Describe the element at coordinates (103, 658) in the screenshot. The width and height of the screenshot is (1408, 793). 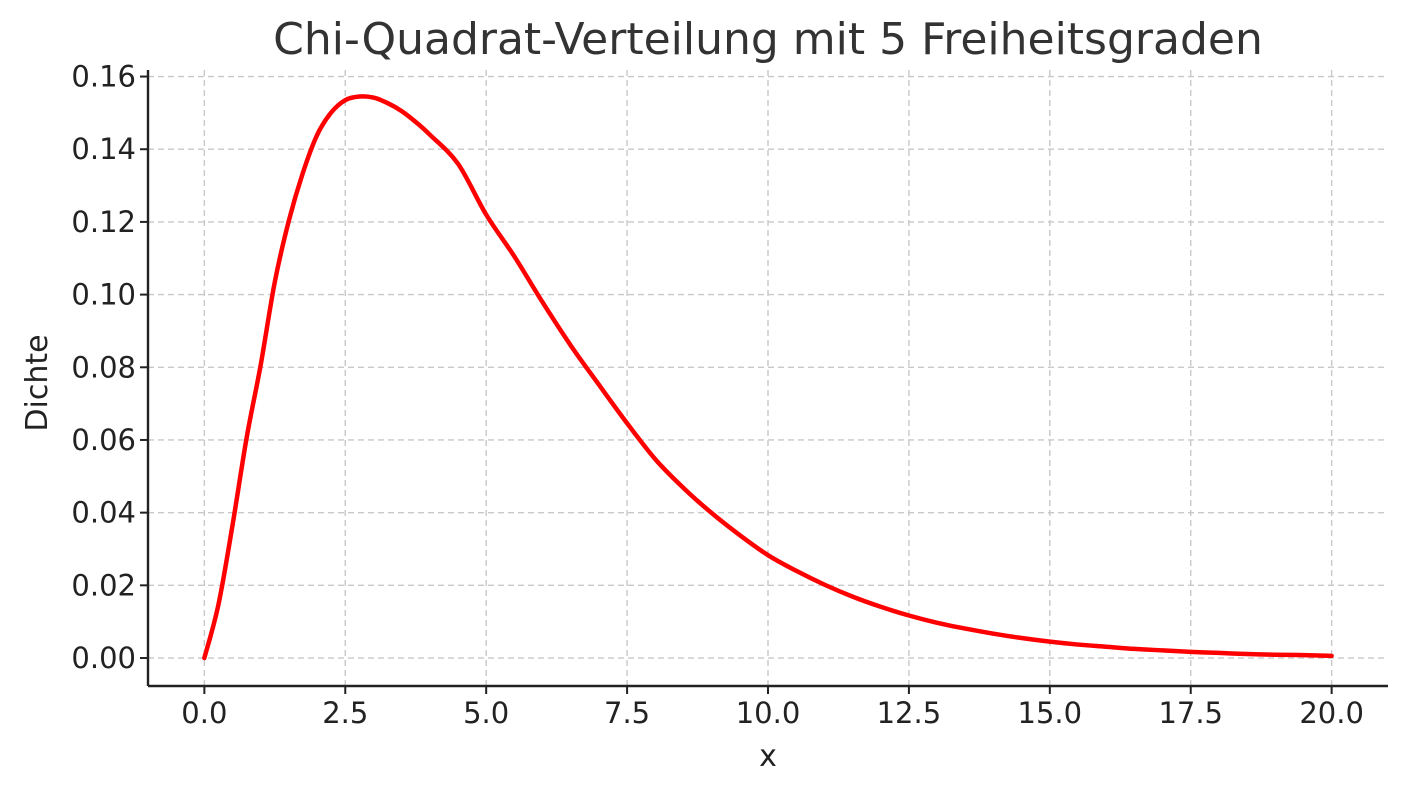
I see `y-tick-label: 0.00` at that location.